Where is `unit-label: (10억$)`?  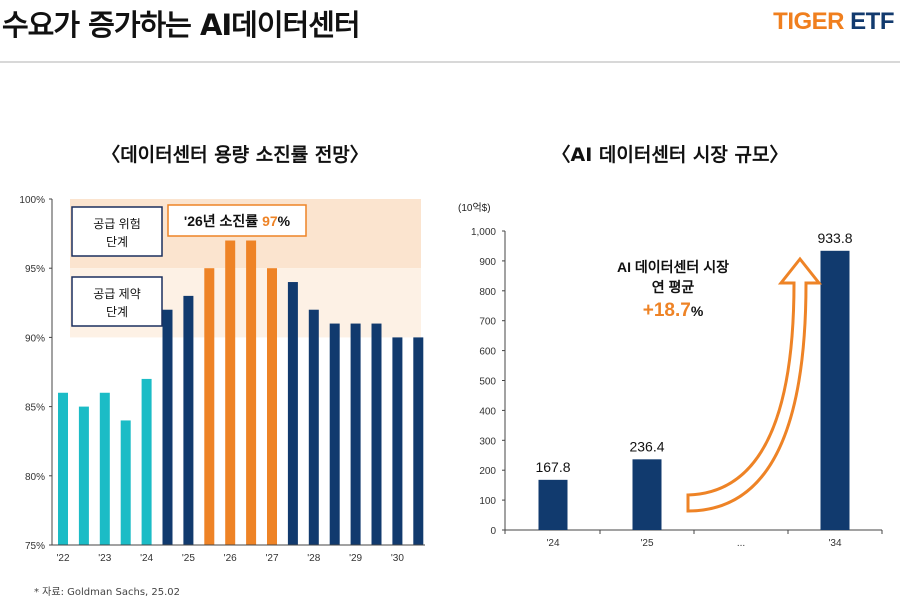 unit-label: (10억$) is located at coordinates (474, 208).